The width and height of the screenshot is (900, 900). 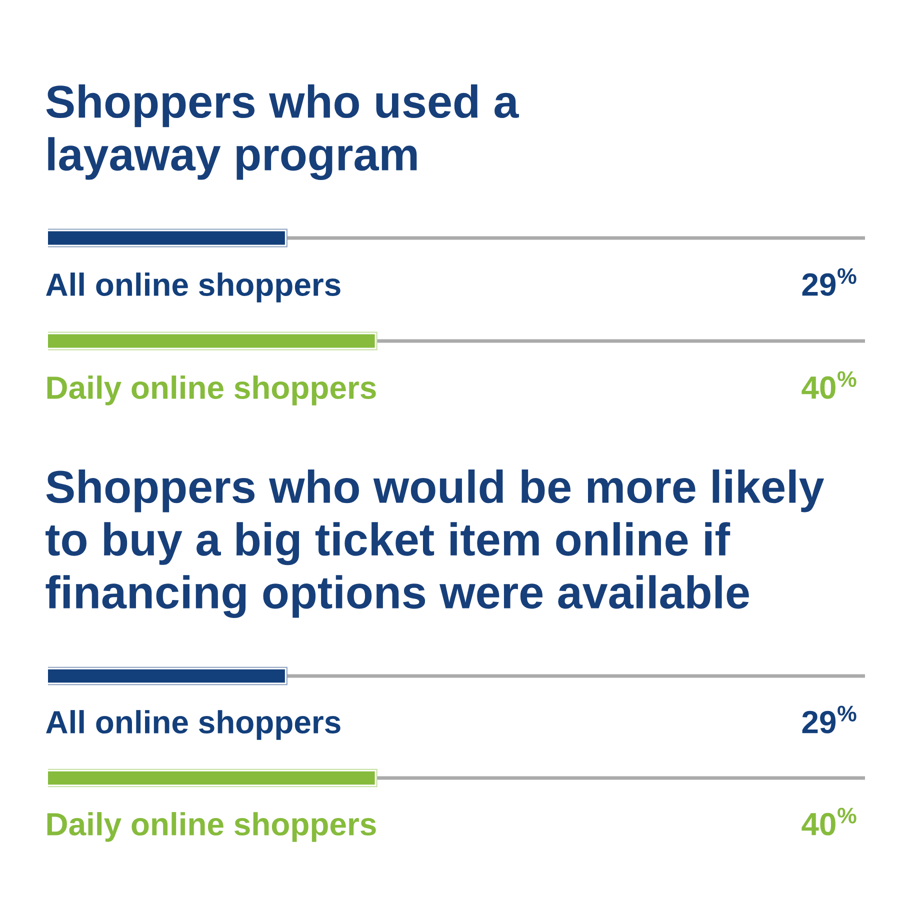 I want to click on chart-title: Shoppers who used a layaway program, so click(x=282, y=132).